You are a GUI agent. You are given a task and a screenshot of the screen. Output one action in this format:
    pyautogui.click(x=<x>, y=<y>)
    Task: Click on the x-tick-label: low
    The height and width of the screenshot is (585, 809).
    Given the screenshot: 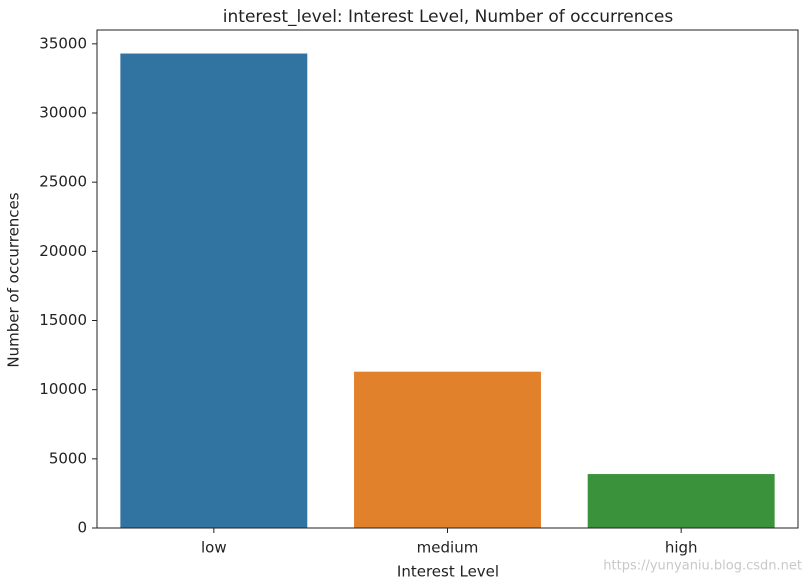 What is the action you would take?
    pyautogui.click(x=214, y=548)
    